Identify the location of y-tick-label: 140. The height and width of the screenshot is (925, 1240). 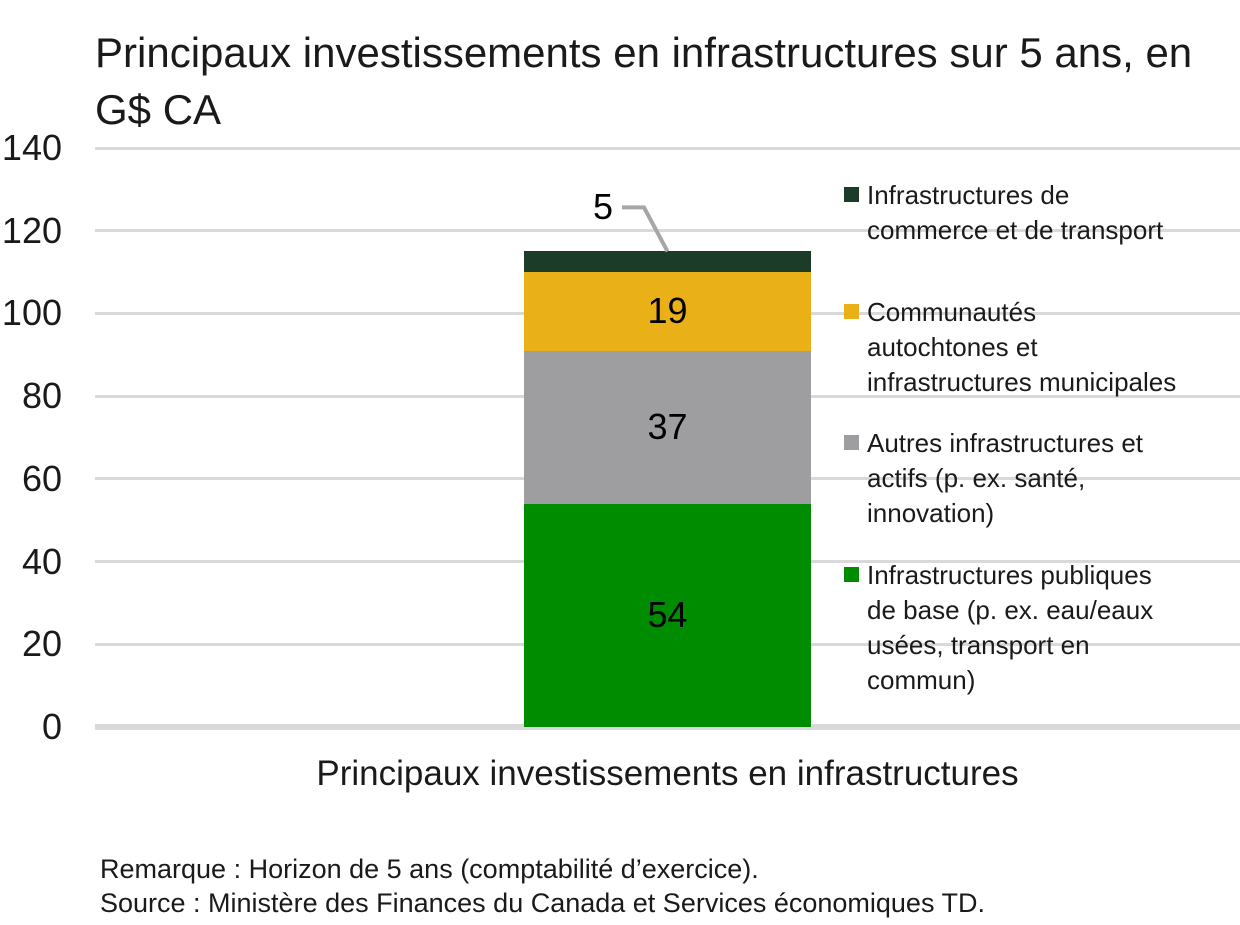
(31, 147).